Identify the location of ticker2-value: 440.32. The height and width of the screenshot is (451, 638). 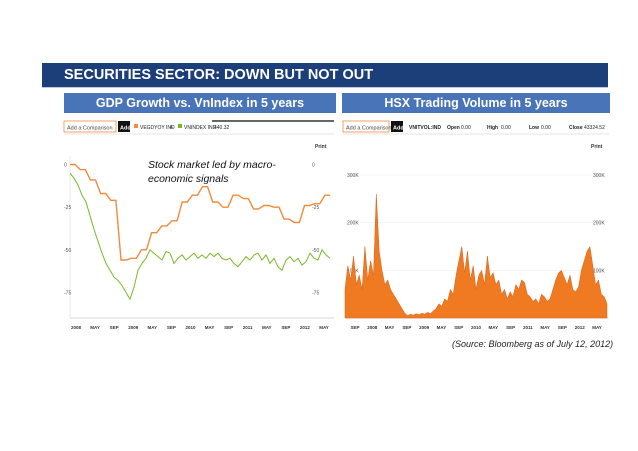
(222, 128).